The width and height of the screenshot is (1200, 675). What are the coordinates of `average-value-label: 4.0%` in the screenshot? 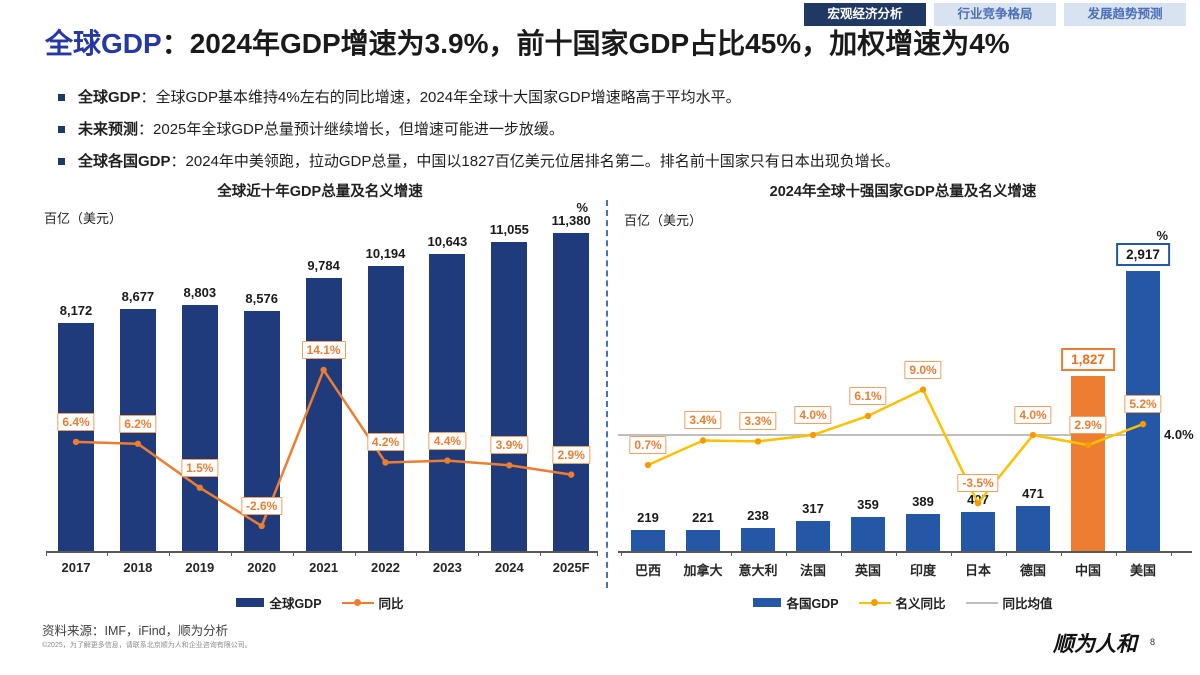 It's located at (1179, 435).